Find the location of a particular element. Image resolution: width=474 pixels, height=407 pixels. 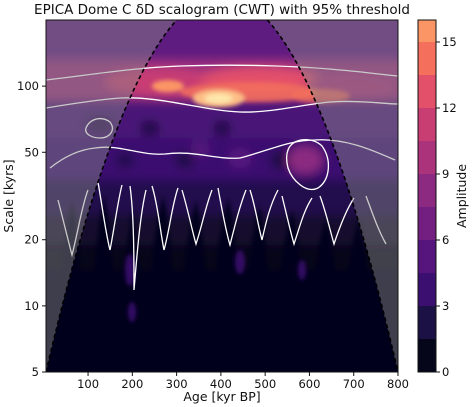

threshold-contour-upper is located at coordinates (222, 72).